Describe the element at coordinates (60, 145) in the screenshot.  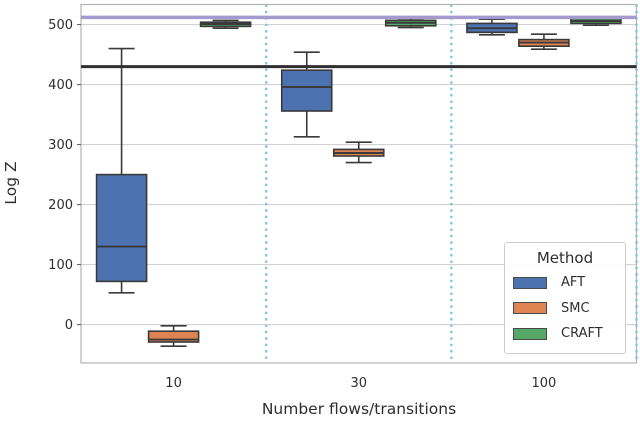
I see `y-tick-label: 300` at that location.